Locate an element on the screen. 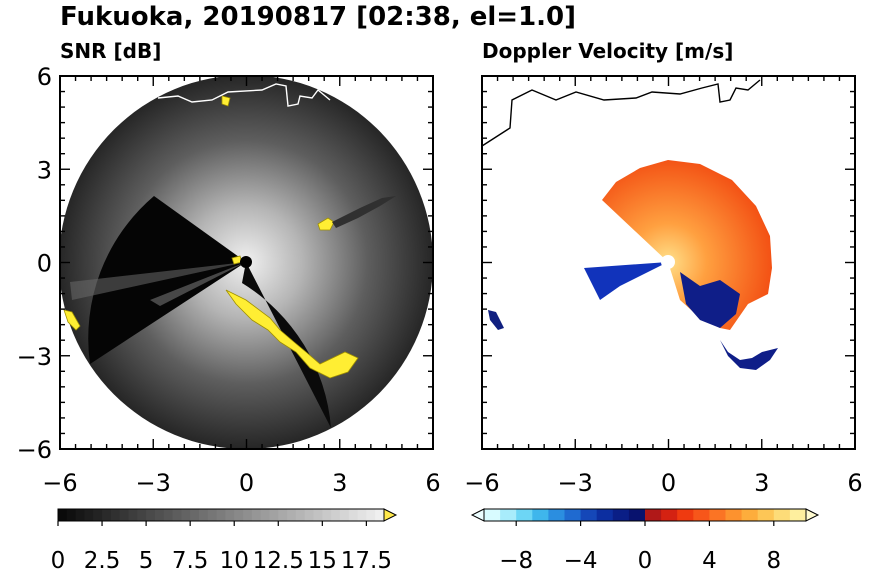  doppler-xtick-label: 3 is located at coordinates (761, 483).